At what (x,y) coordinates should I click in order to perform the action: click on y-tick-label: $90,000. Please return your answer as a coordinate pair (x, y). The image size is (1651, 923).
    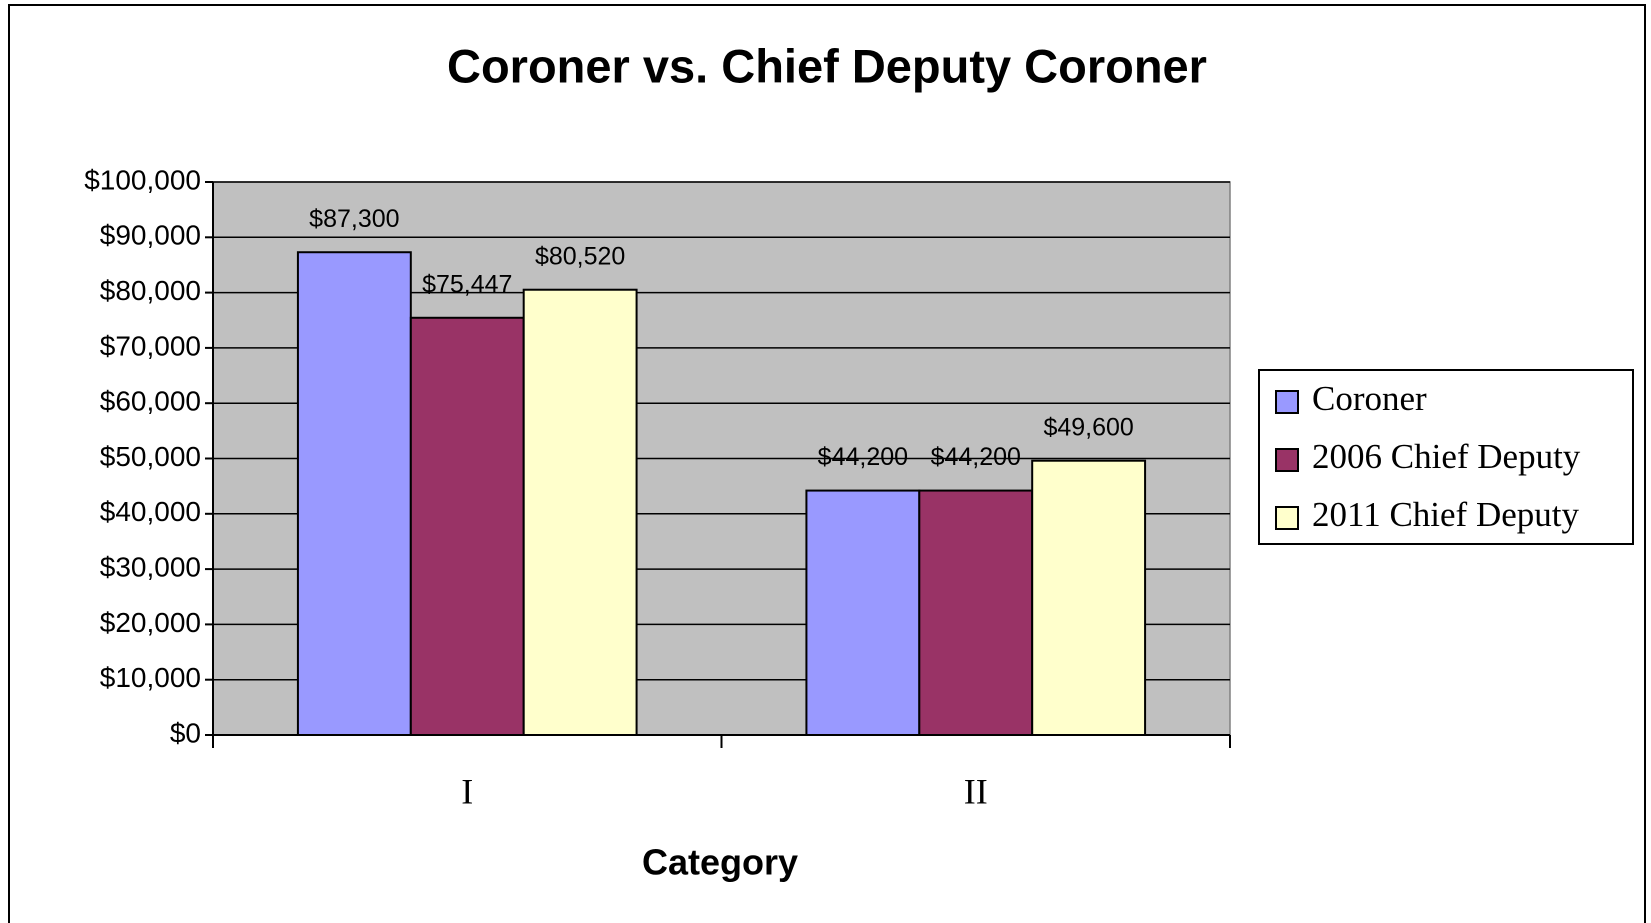
    Looking at the image, I should click on (150, 235).